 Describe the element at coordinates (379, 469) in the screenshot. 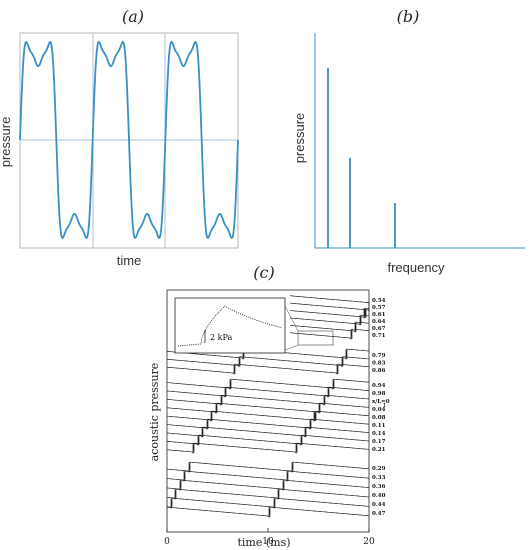

I see `row-label-18: 0.29` at that location.